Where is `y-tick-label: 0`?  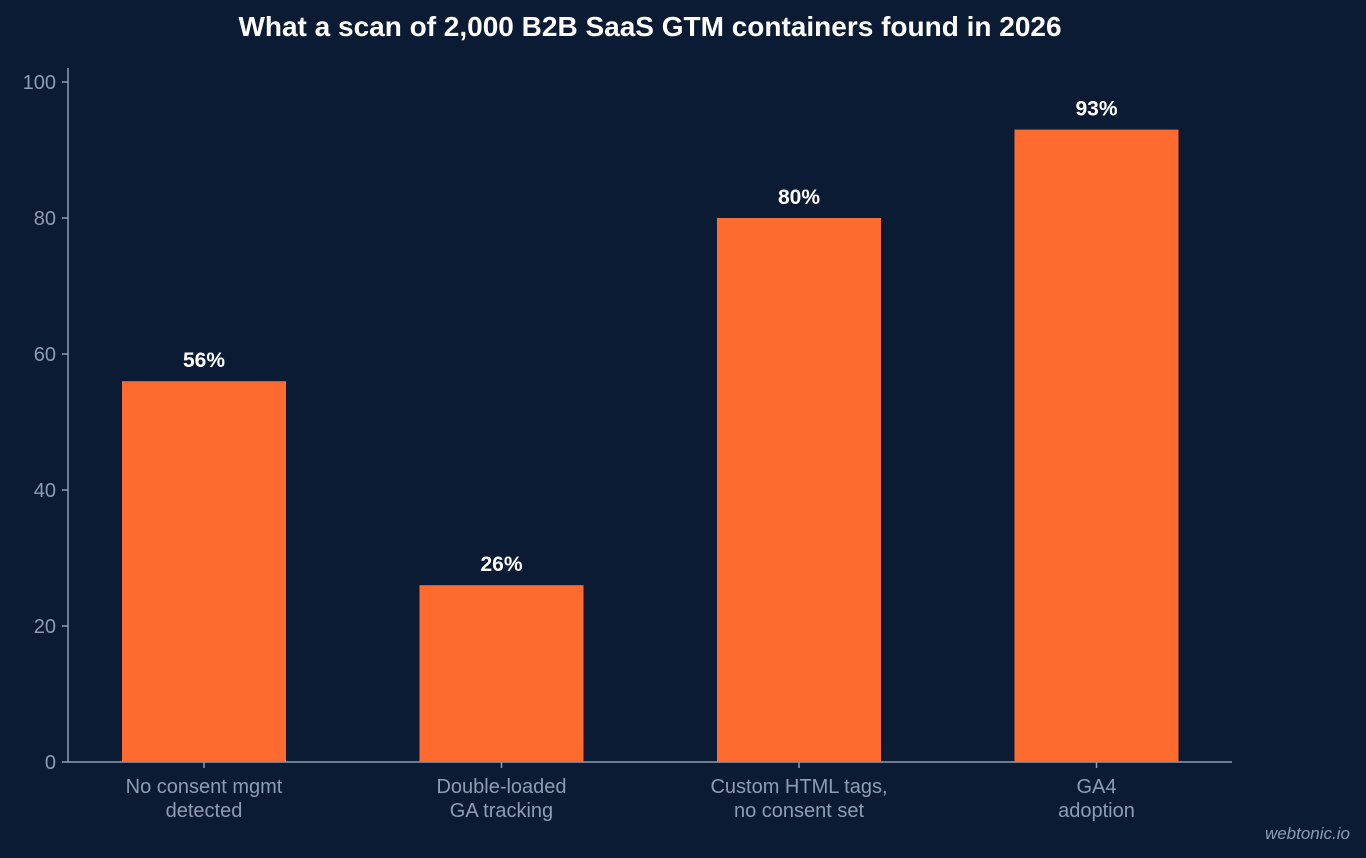 y-tick-label: 0 is located at coordinates (50, 763).